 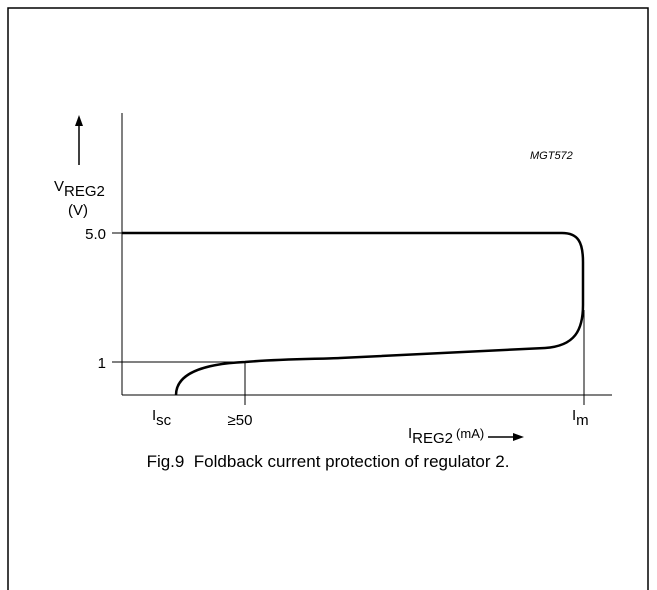 What do you see at coordinates (240, 420) in the screenshot?
I see `x-tick-label: ≥50` at bounding box center [240, 420].